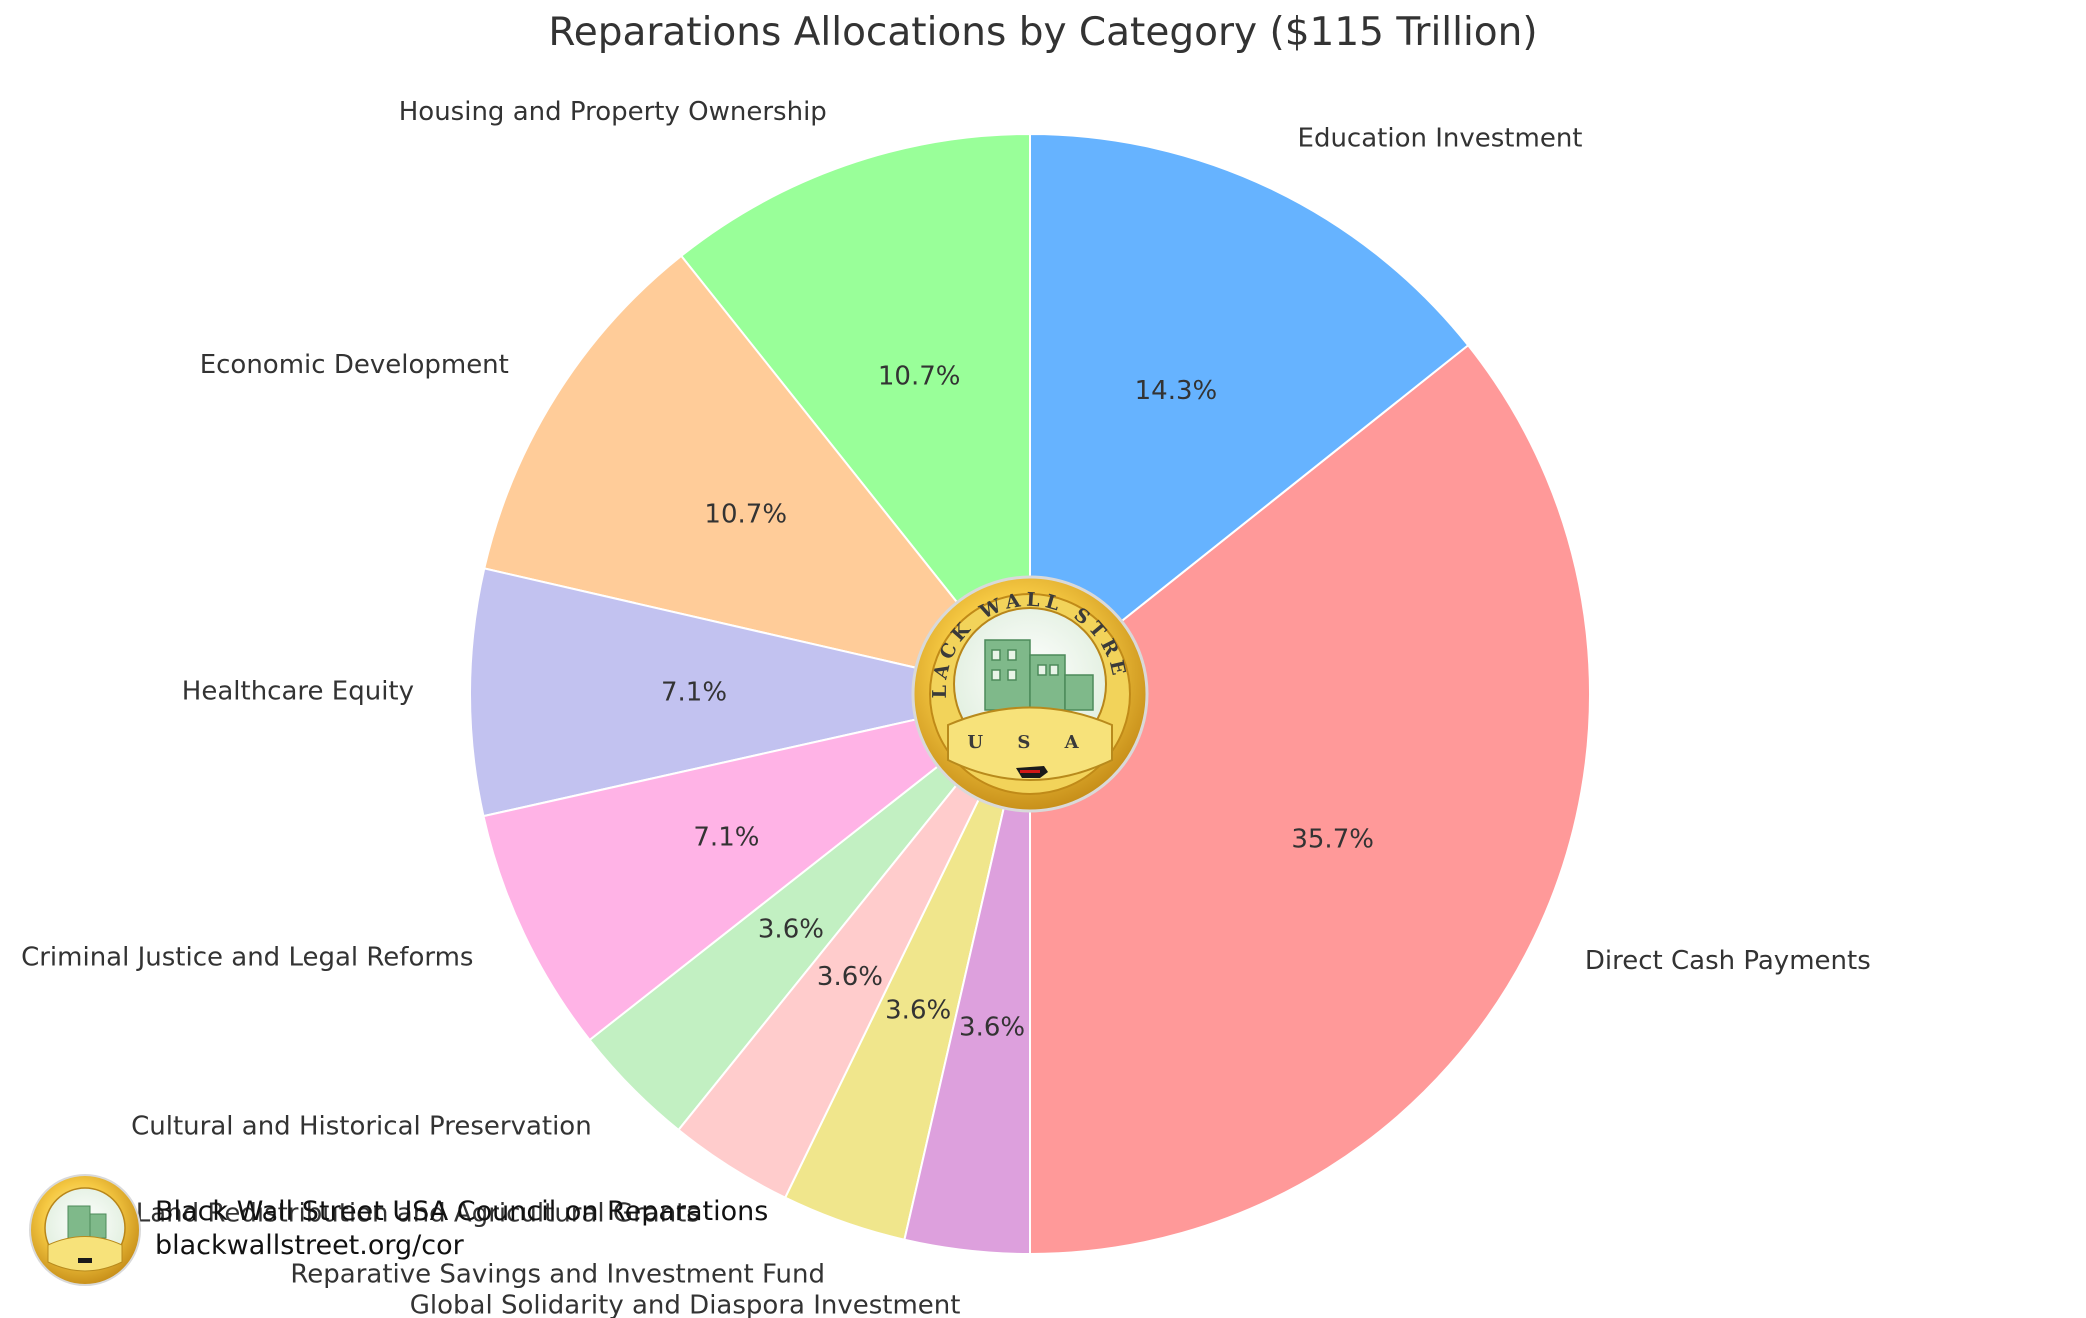 This screenshot has width=2086, height=1318. Describe the element at coordinates (309, 1245) in the screenshot. I see `footer-url: blackwallstreet.org/cor` at that location.